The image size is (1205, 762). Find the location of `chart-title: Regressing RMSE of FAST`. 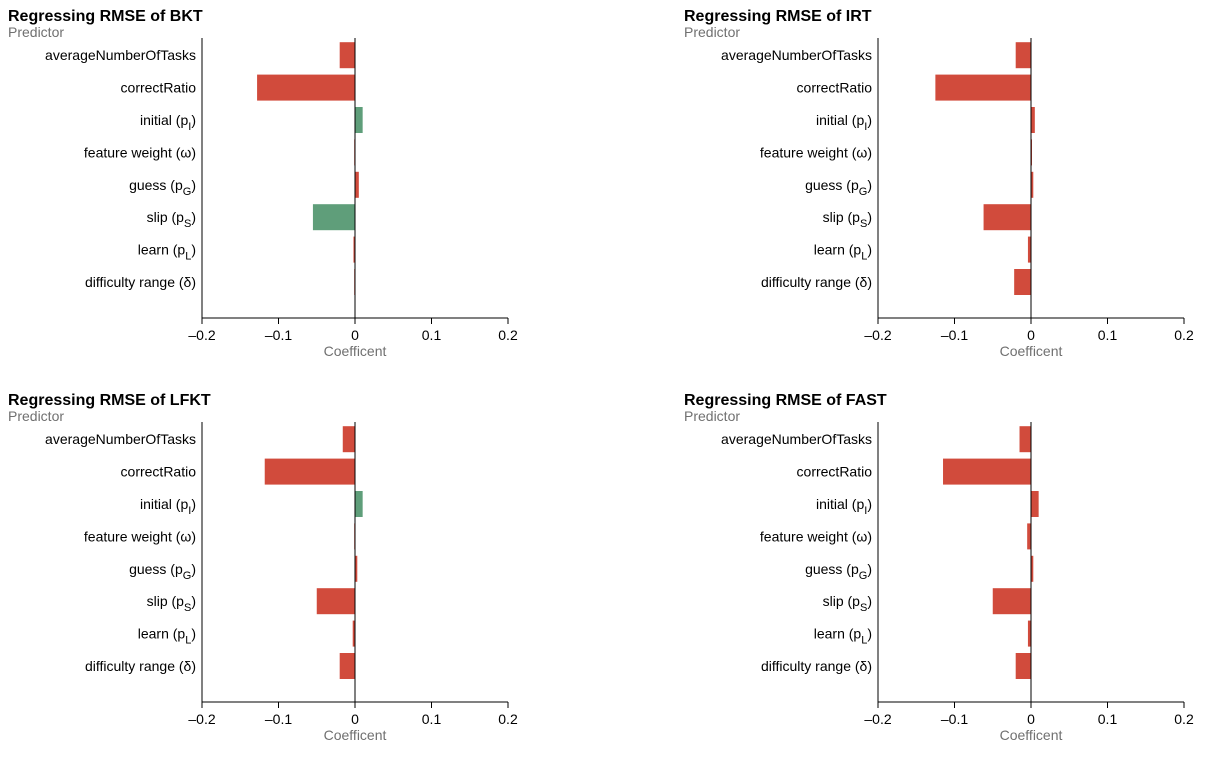

chart-title: Regressing RMSE of FAST is located at coordinates (785, 400).